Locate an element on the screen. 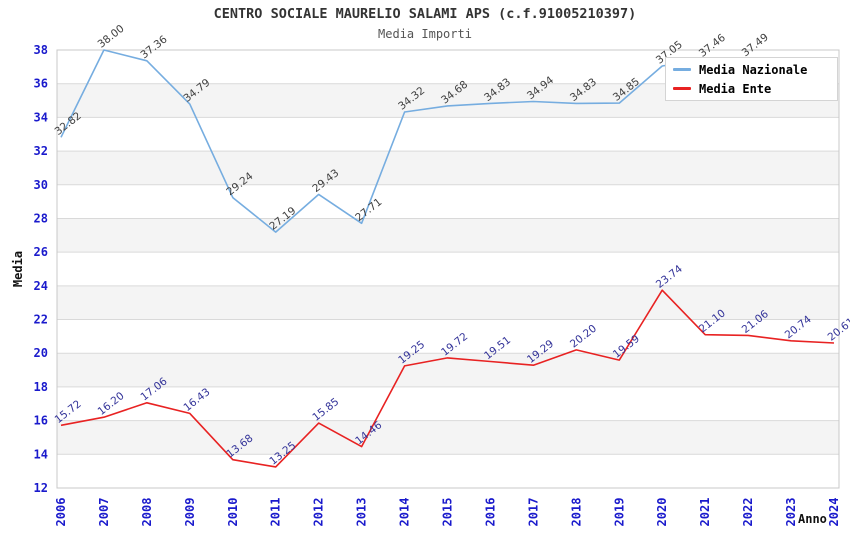 The height and width of the screenshot is (550, 850). legend: Media Nazionale Media Ente is located at coordinates (751, 79).